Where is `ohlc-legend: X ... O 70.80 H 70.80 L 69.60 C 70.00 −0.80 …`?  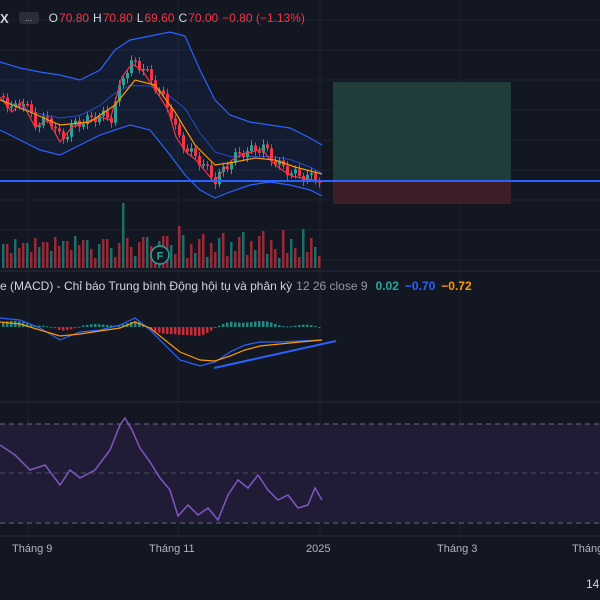 ohlc-legend: X ... O 70.80 H 70.80 L 69.60 C 70.00 −0.80 … is located at coordinates (154, 18).